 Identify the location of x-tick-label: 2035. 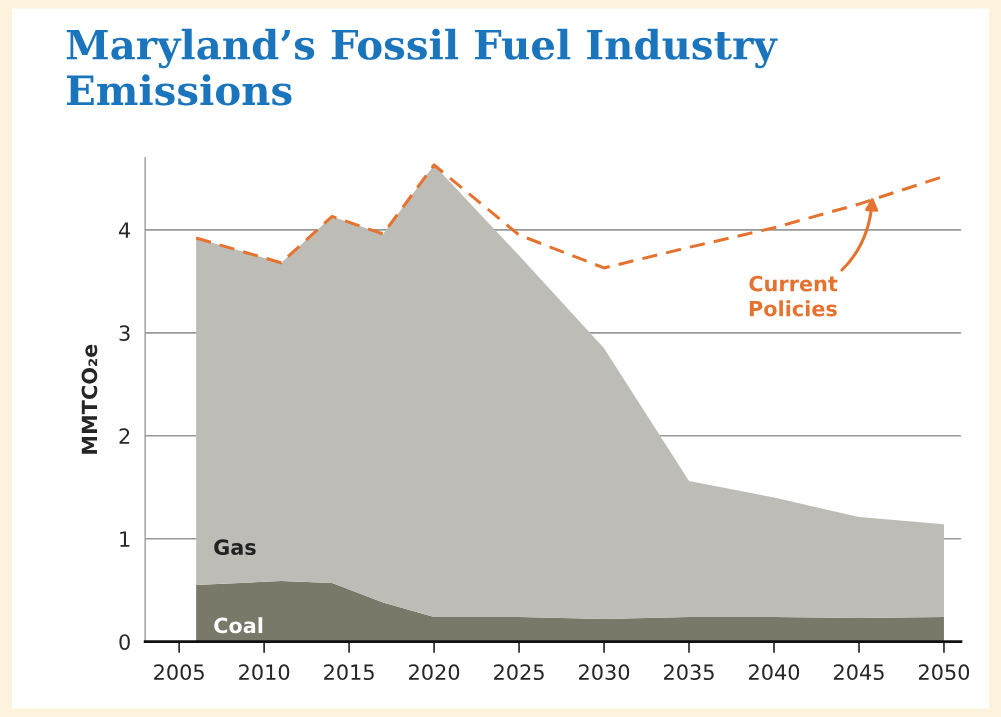
(689, 672).